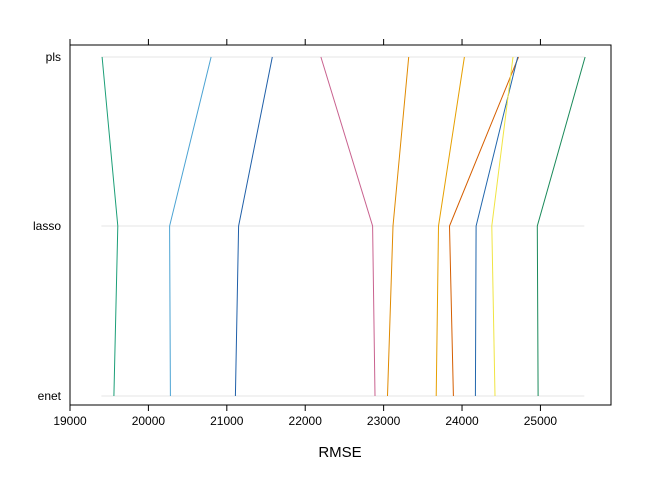 The width and height of the screenshot is (672, 485). I want to click on x-tick-label: 22000, so click(306, 421).